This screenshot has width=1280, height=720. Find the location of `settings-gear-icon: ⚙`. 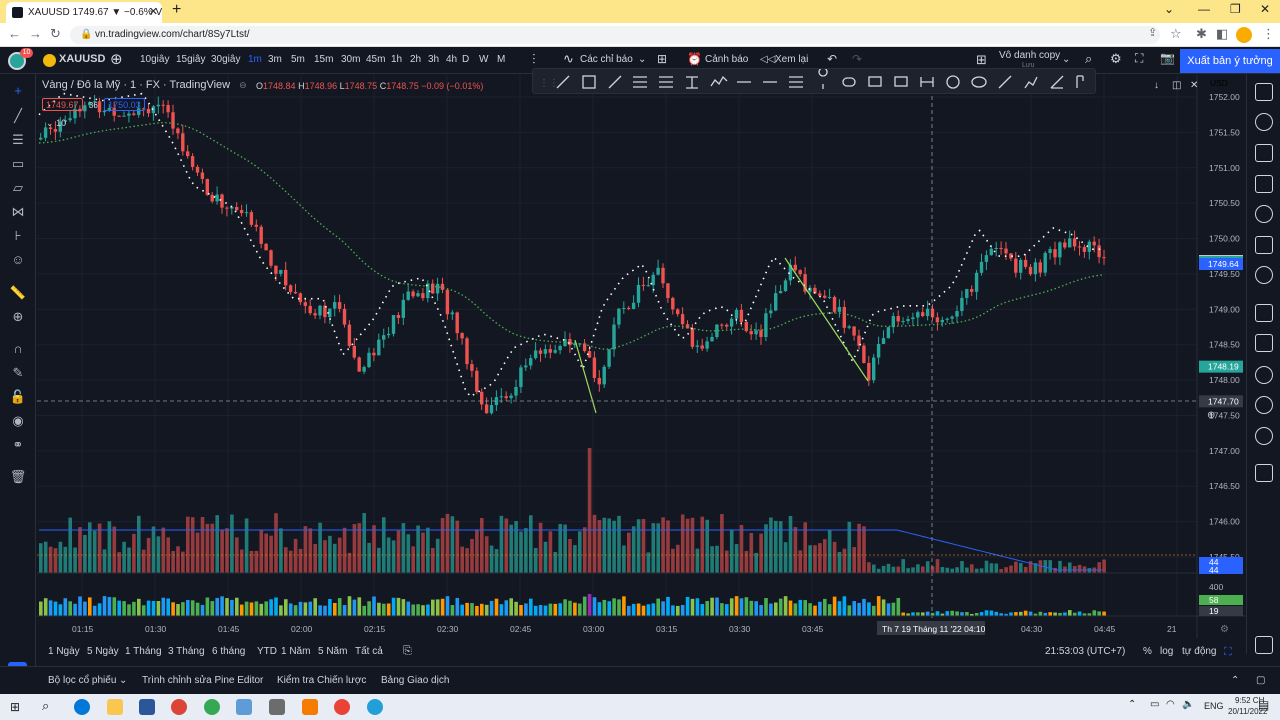

settings-gear-icon: ⚙ is located at coordinates (1116, 58).